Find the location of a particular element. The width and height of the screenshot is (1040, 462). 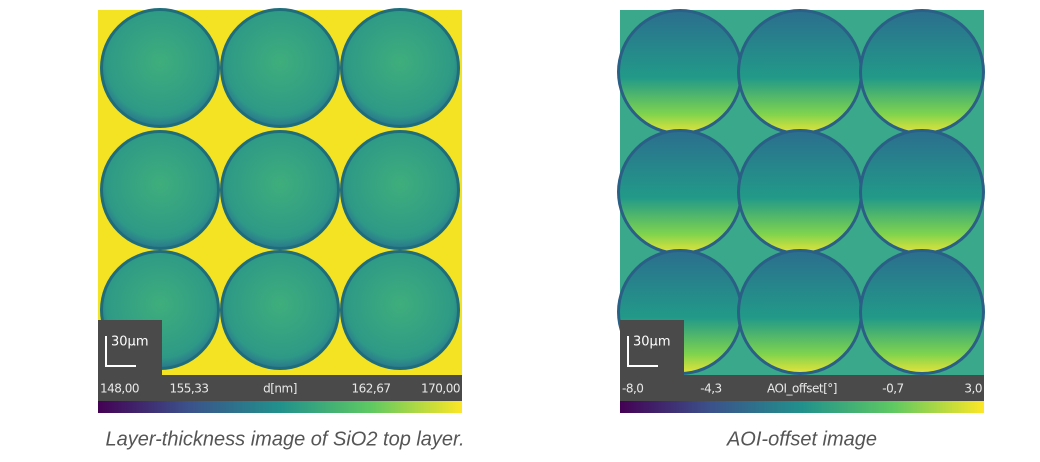

colorbar-label: 3,0 is located at coordinates (973, 389).